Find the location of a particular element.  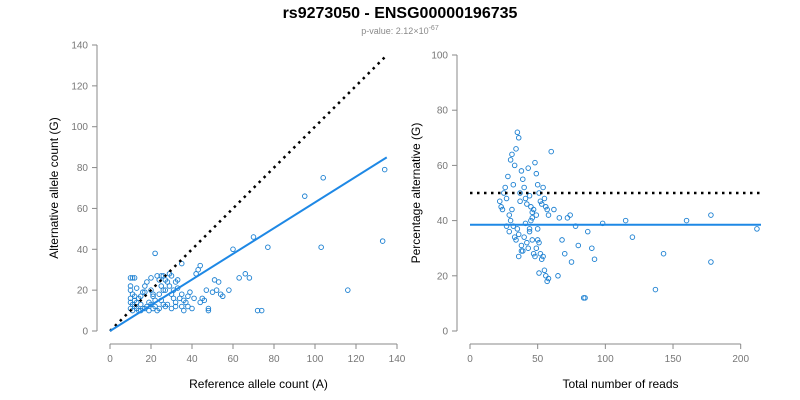

x-tick-label: 100 is located at coordinates (605, 359).